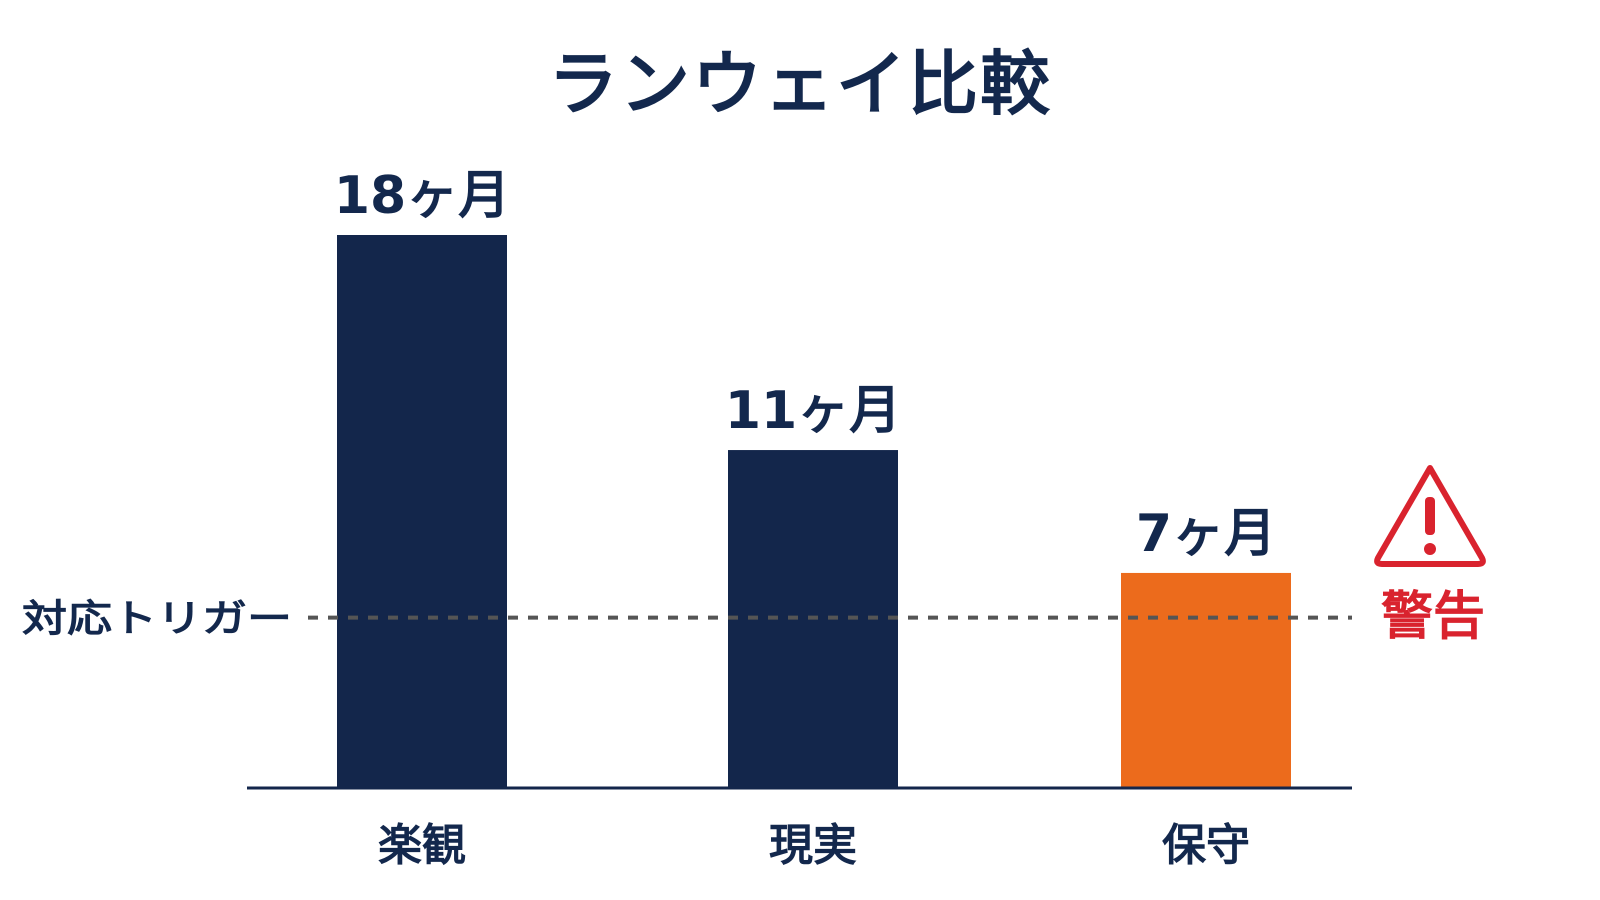  I want to click on bar-value-label-1: 18ヶ月, so click(422, 196).